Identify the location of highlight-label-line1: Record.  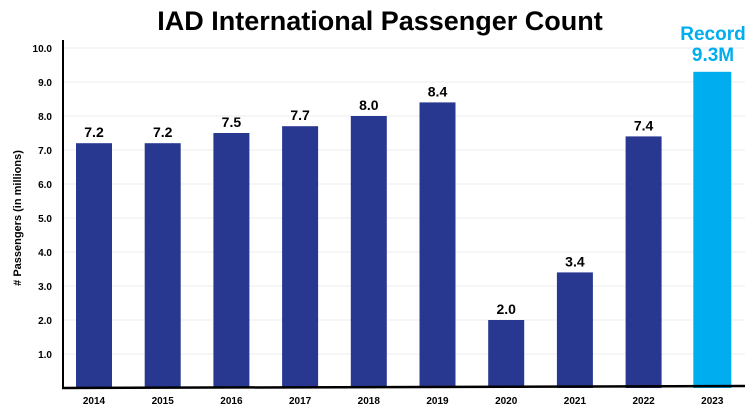
(712, 34).